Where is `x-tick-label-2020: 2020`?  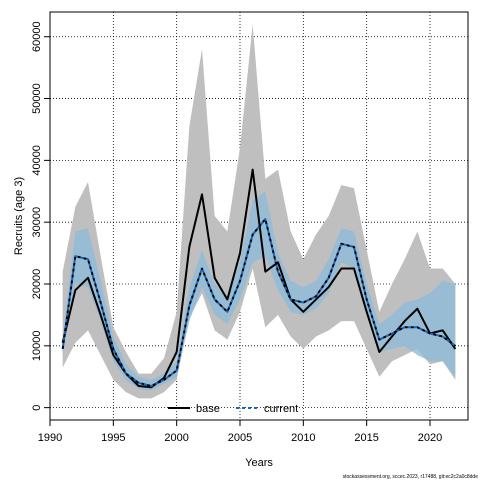
x-tick-label-2020: 2020 is located at coordinates (430, 438).